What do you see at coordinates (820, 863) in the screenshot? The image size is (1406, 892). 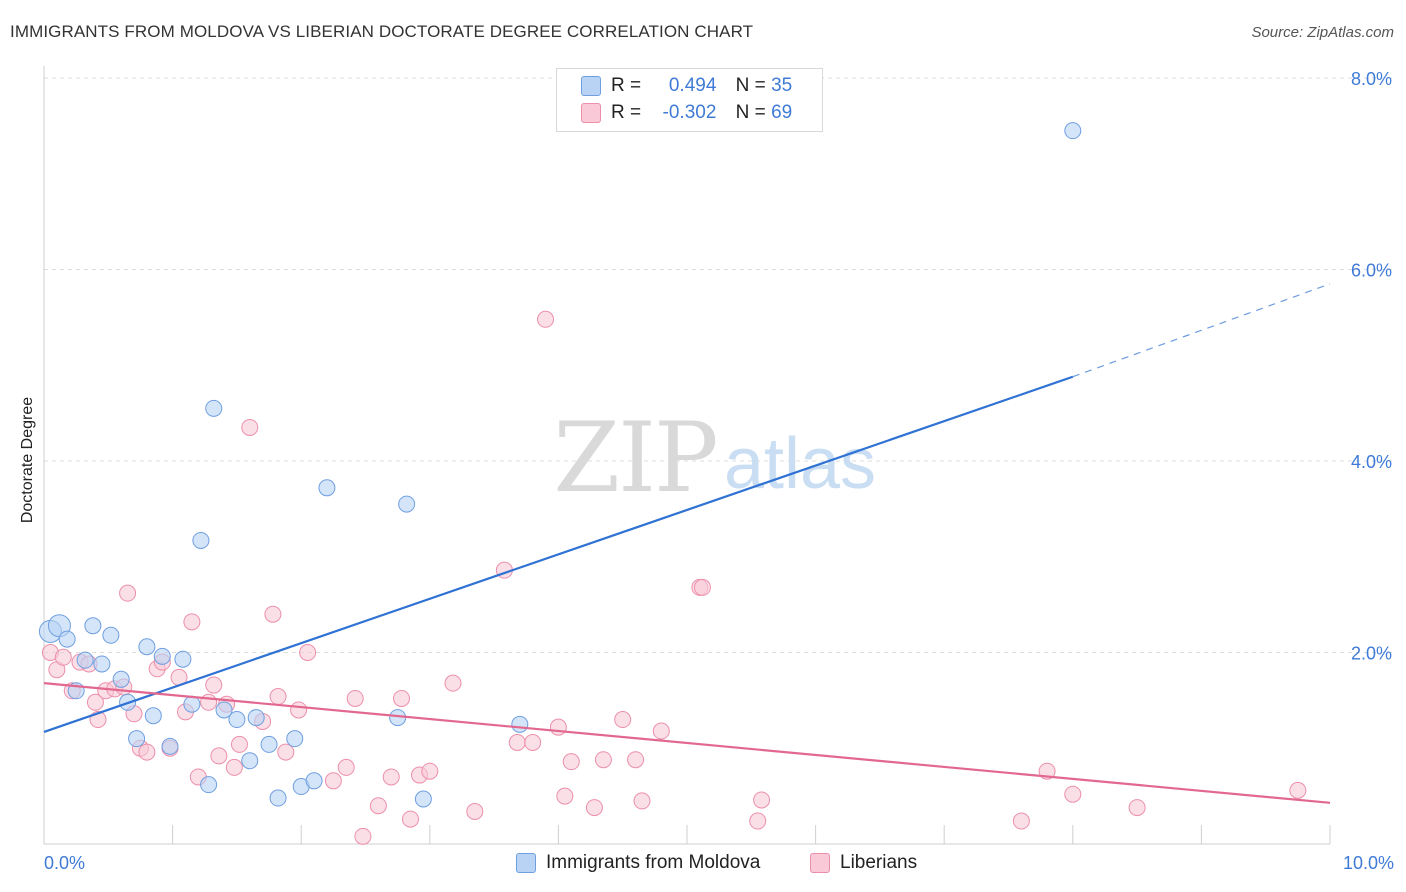 I see `liberians-legend-swatch` at bounding box center [820, 863].